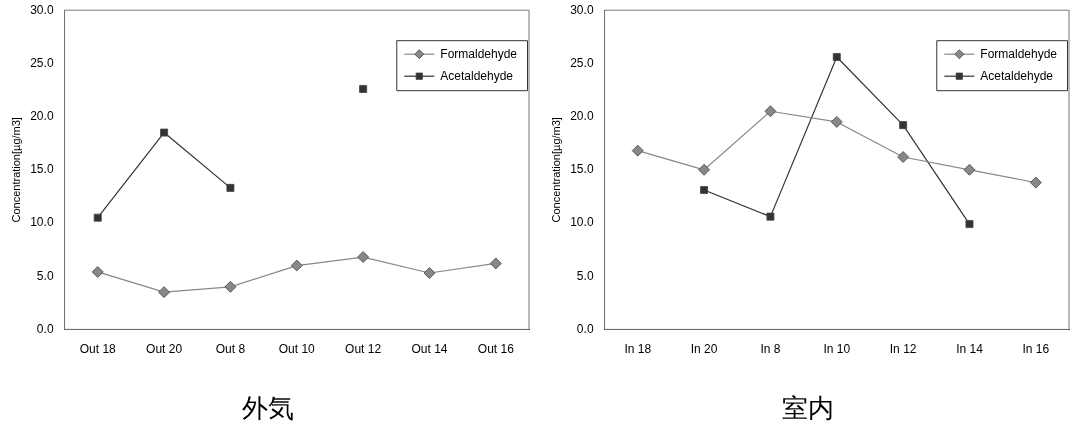 This screenshot has height=434, width=1079. I want to click on x-tick-label: In 18, so click(638, 348).